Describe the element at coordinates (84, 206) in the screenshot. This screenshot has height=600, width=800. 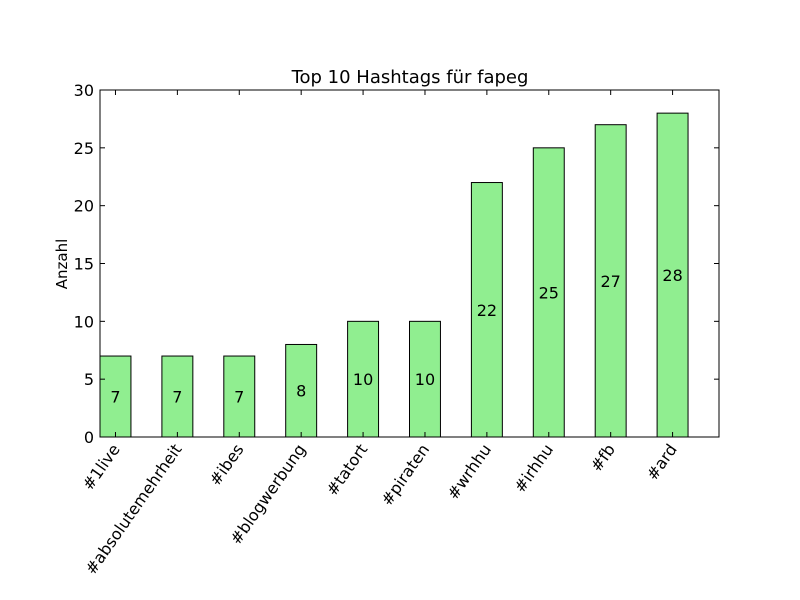
I see `y-tick-label: 20` at that location.